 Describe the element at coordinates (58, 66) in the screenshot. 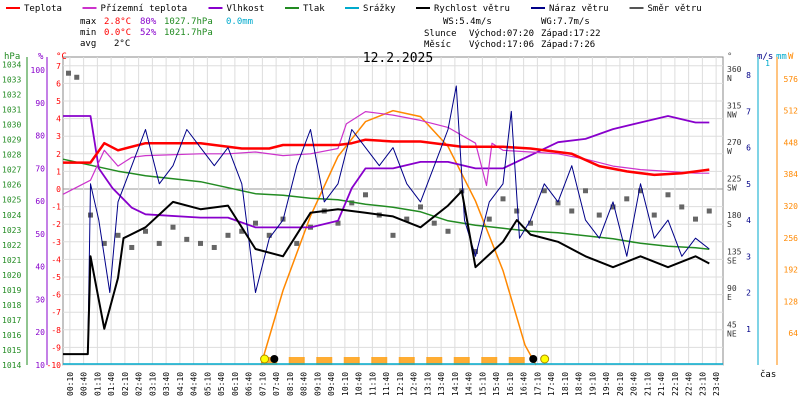

I see `temperature-tick-label: 7` at that location.